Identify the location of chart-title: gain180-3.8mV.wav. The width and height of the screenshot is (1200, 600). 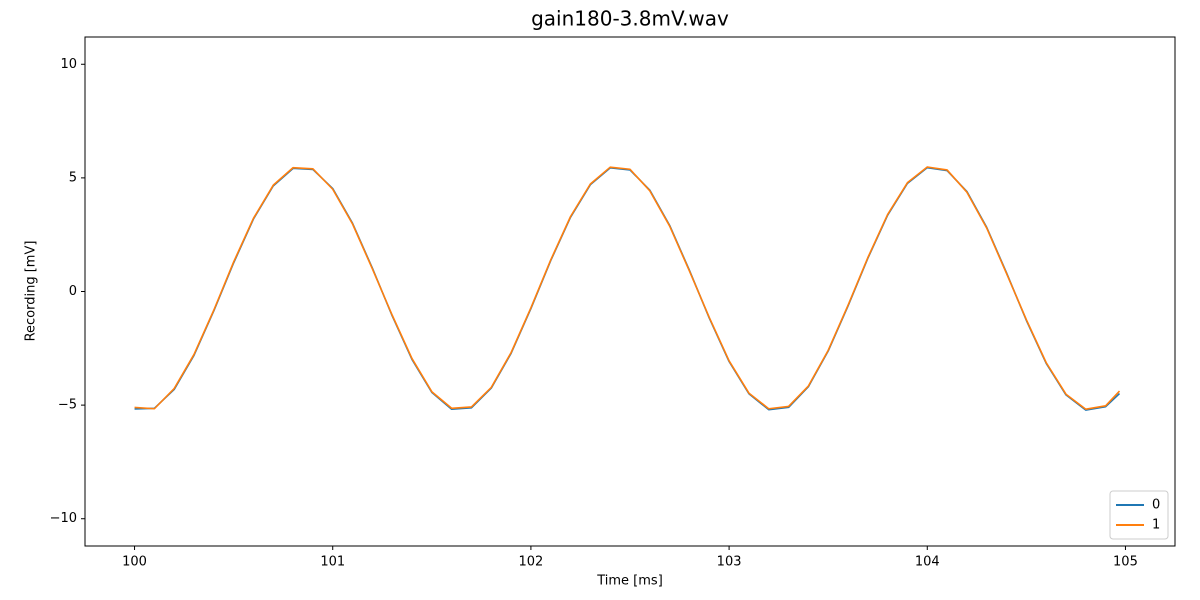
(630, 19).